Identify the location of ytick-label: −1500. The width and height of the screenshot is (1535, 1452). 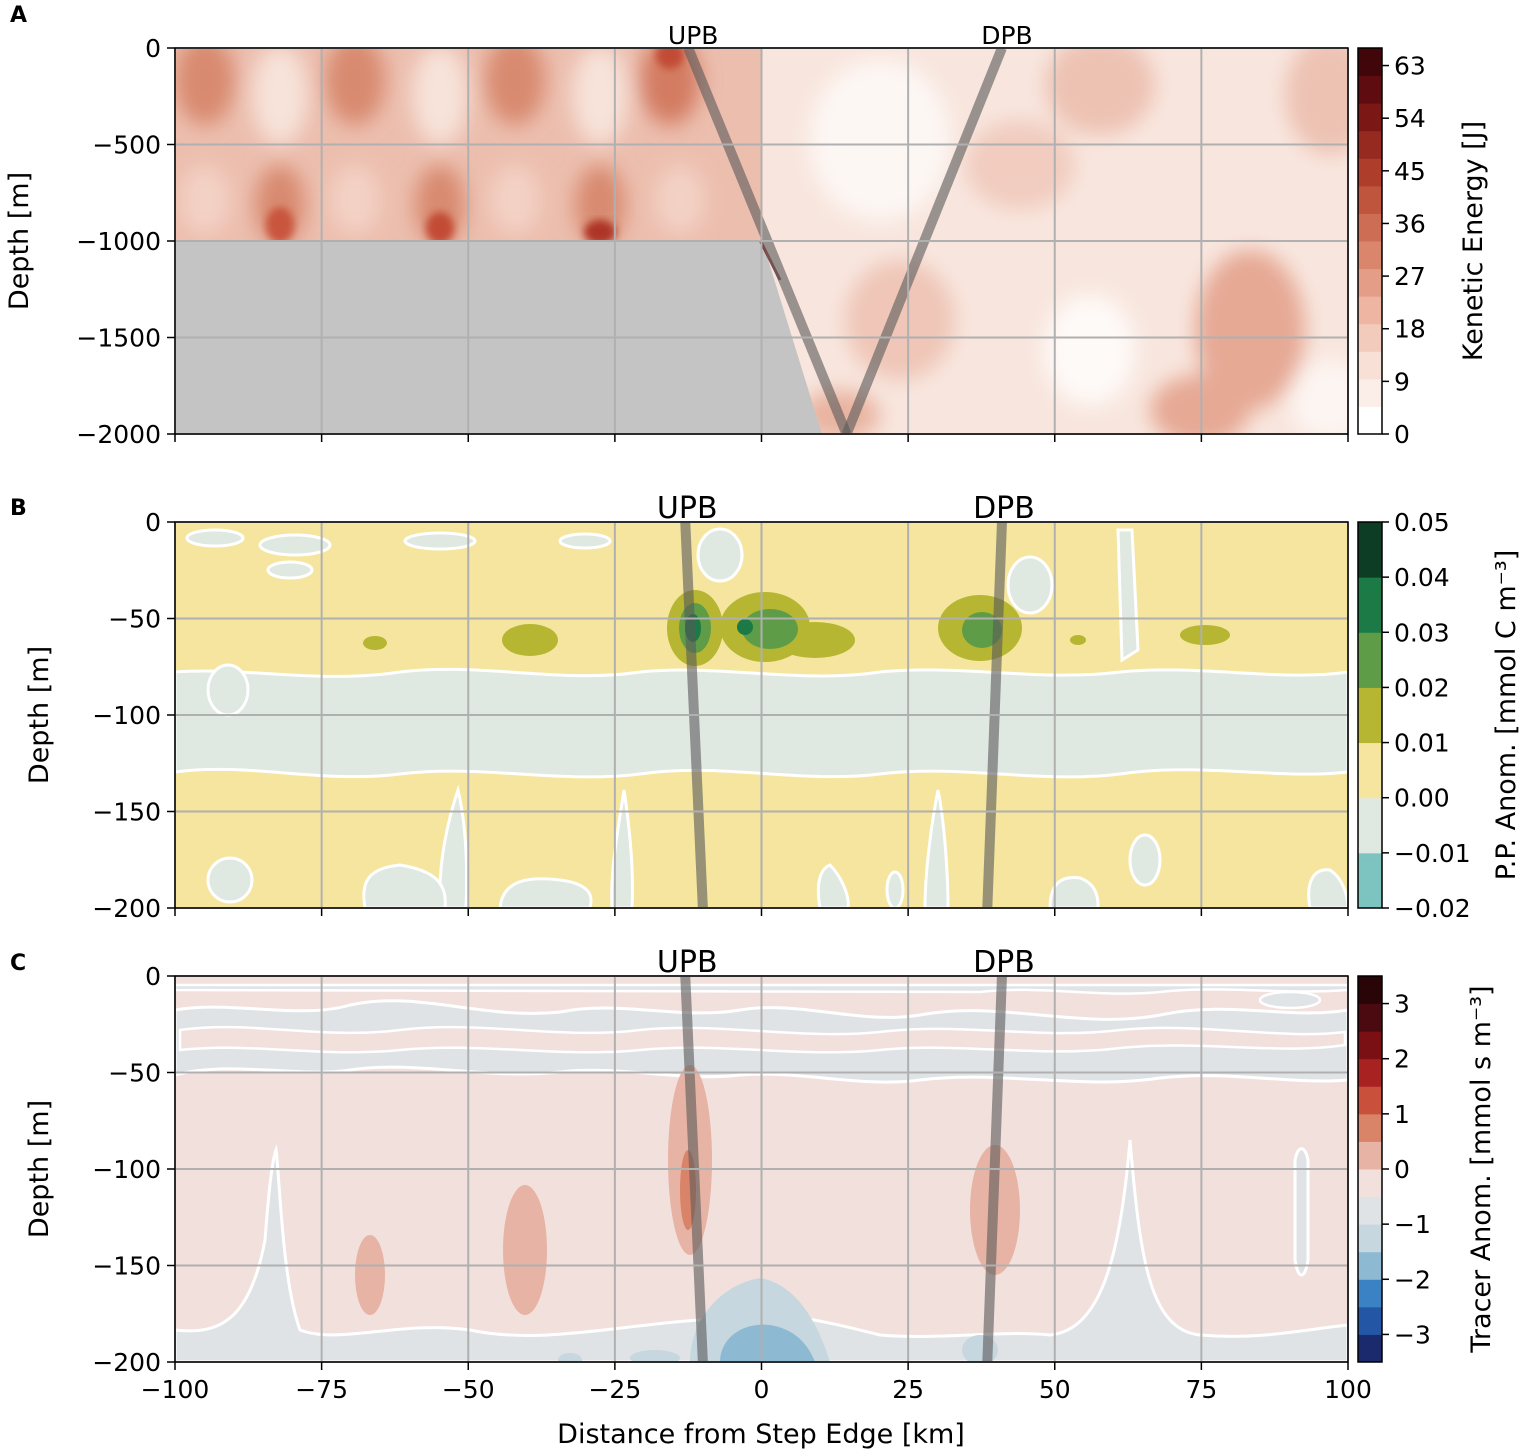
(118, 338).